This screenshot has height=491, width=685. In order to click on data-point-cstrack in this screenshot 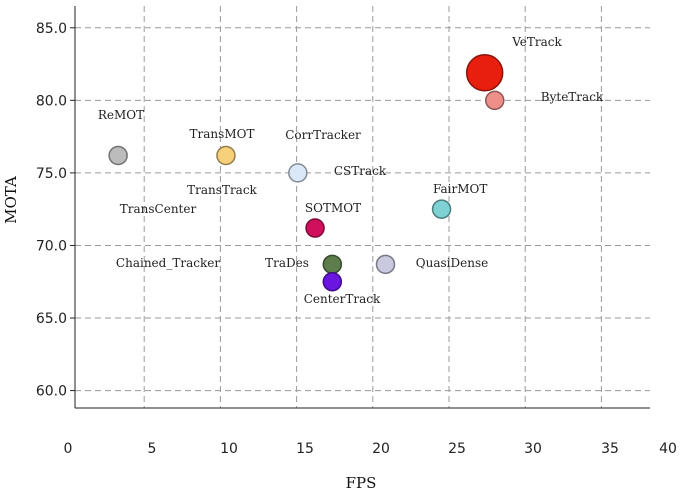, I will do `click(298, 173)`.